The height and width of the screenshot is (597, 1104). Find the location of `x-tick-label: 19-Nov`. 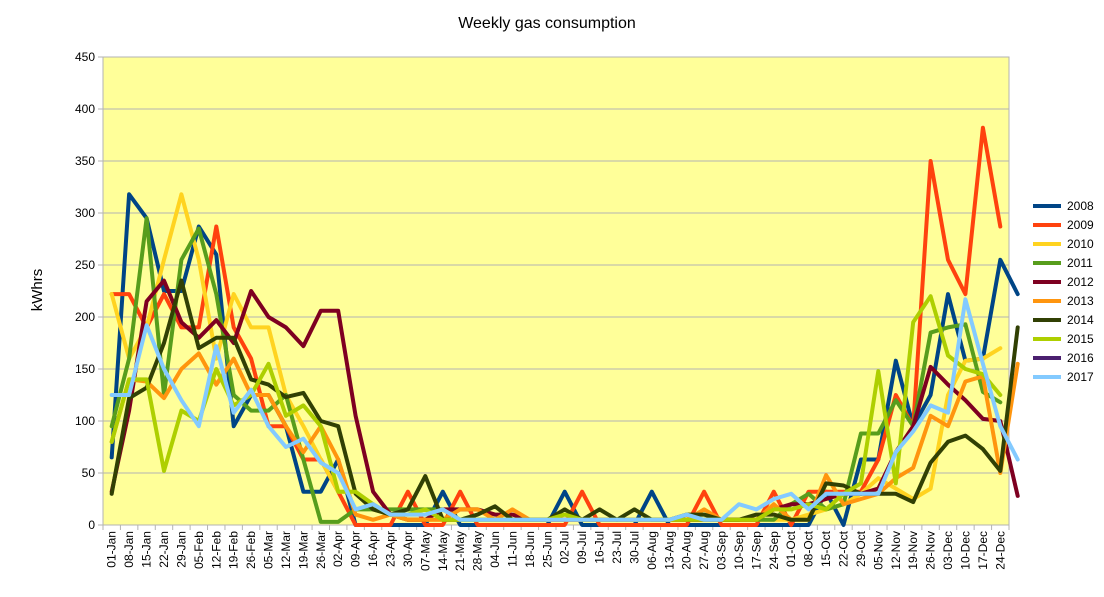

x-tick-label: 19-Nov is located at coordinates (913, 550).